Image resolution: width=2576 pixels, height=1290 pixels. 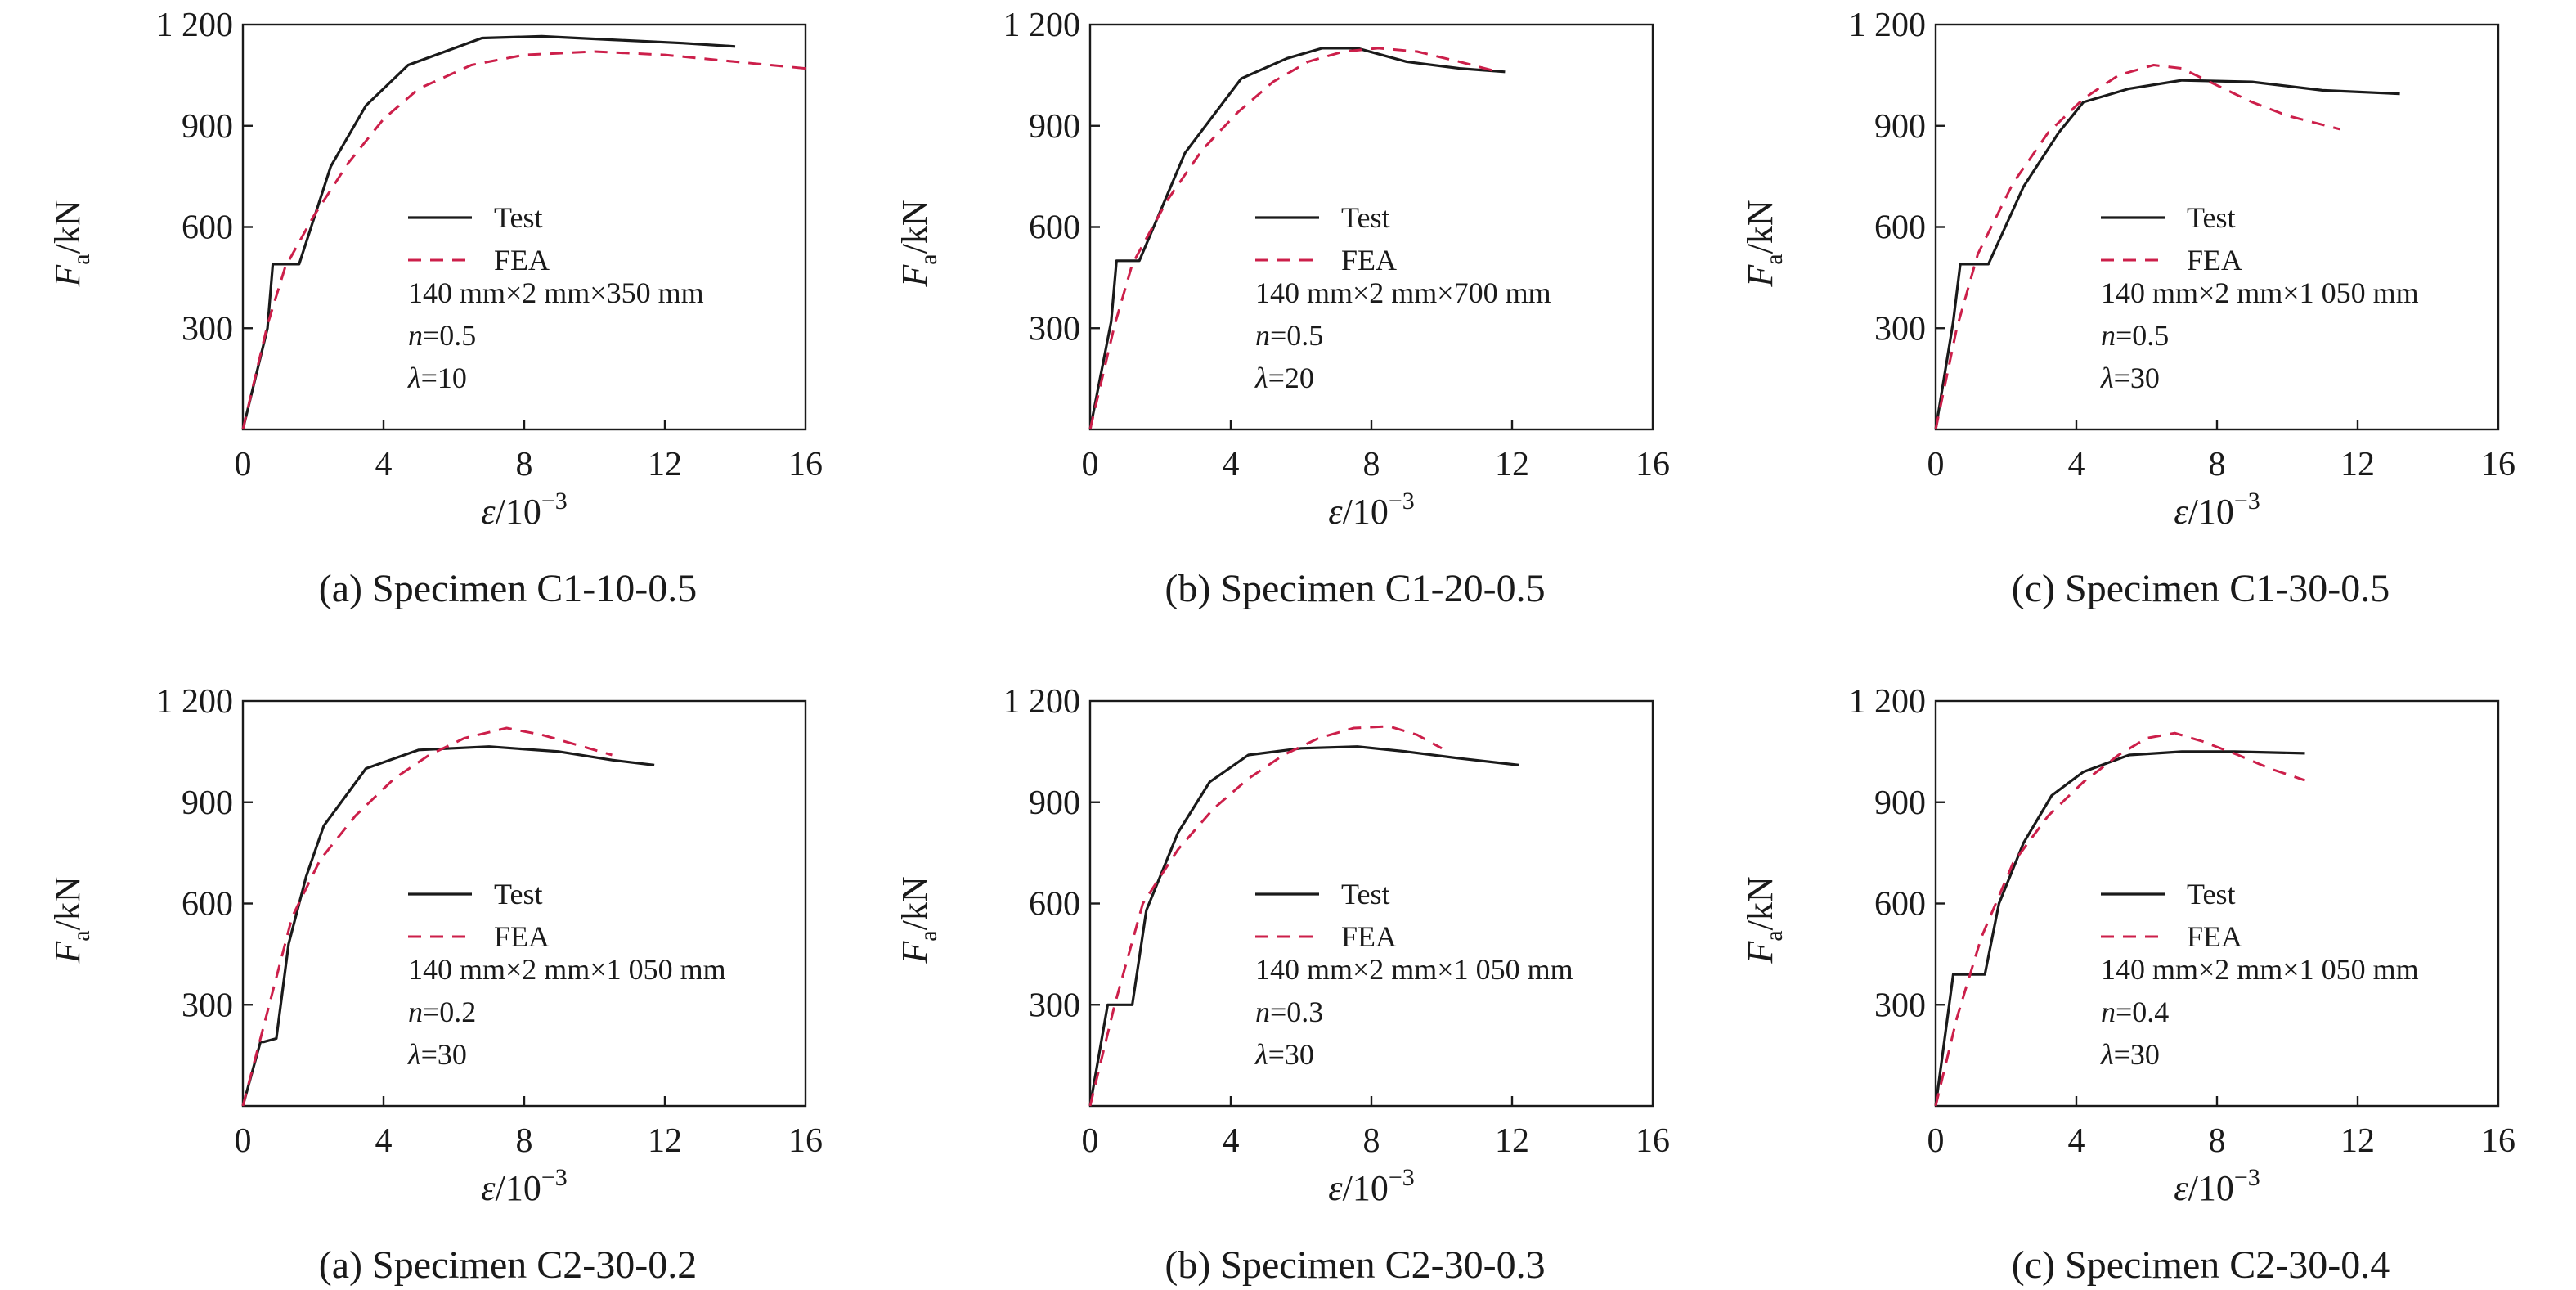 What do you see at coordinates (1289, 1012) in the screenshot?
I see `n-ratio-label: n=0.3` at bounding box center [1289, 1012].